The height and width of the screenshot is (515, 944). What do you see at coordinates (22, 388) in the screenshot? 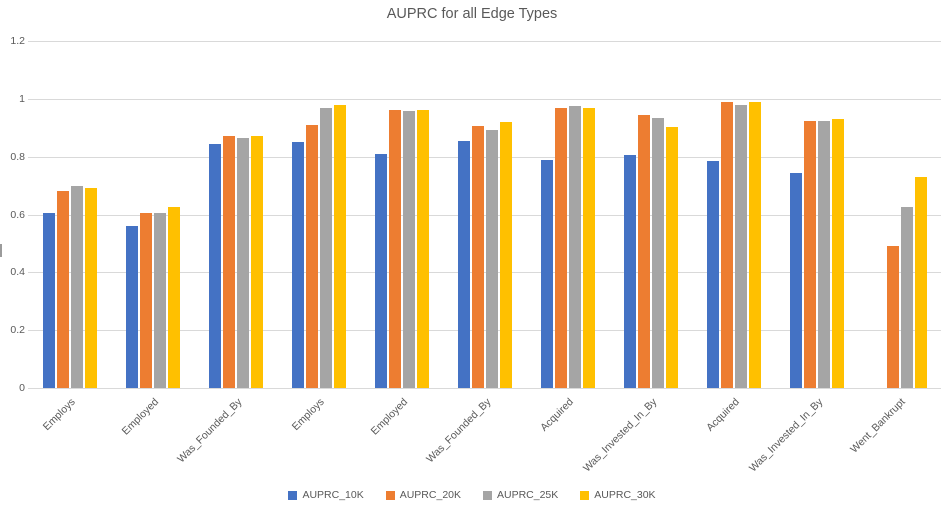
I see `y-axis-tick-label: 0` at bounding box center [22, 388].